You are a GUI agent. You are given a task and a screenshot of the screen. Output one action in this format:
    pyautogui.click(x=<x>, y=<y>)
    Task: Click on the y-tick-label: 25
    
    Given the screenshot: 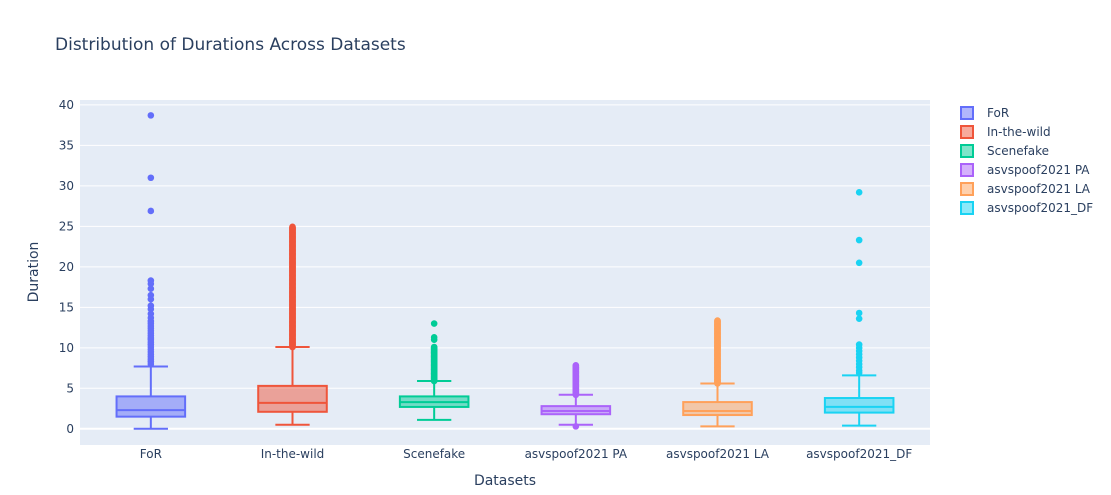 What is the action you would take?
    pyautogui.click(x=66, y=226)
    